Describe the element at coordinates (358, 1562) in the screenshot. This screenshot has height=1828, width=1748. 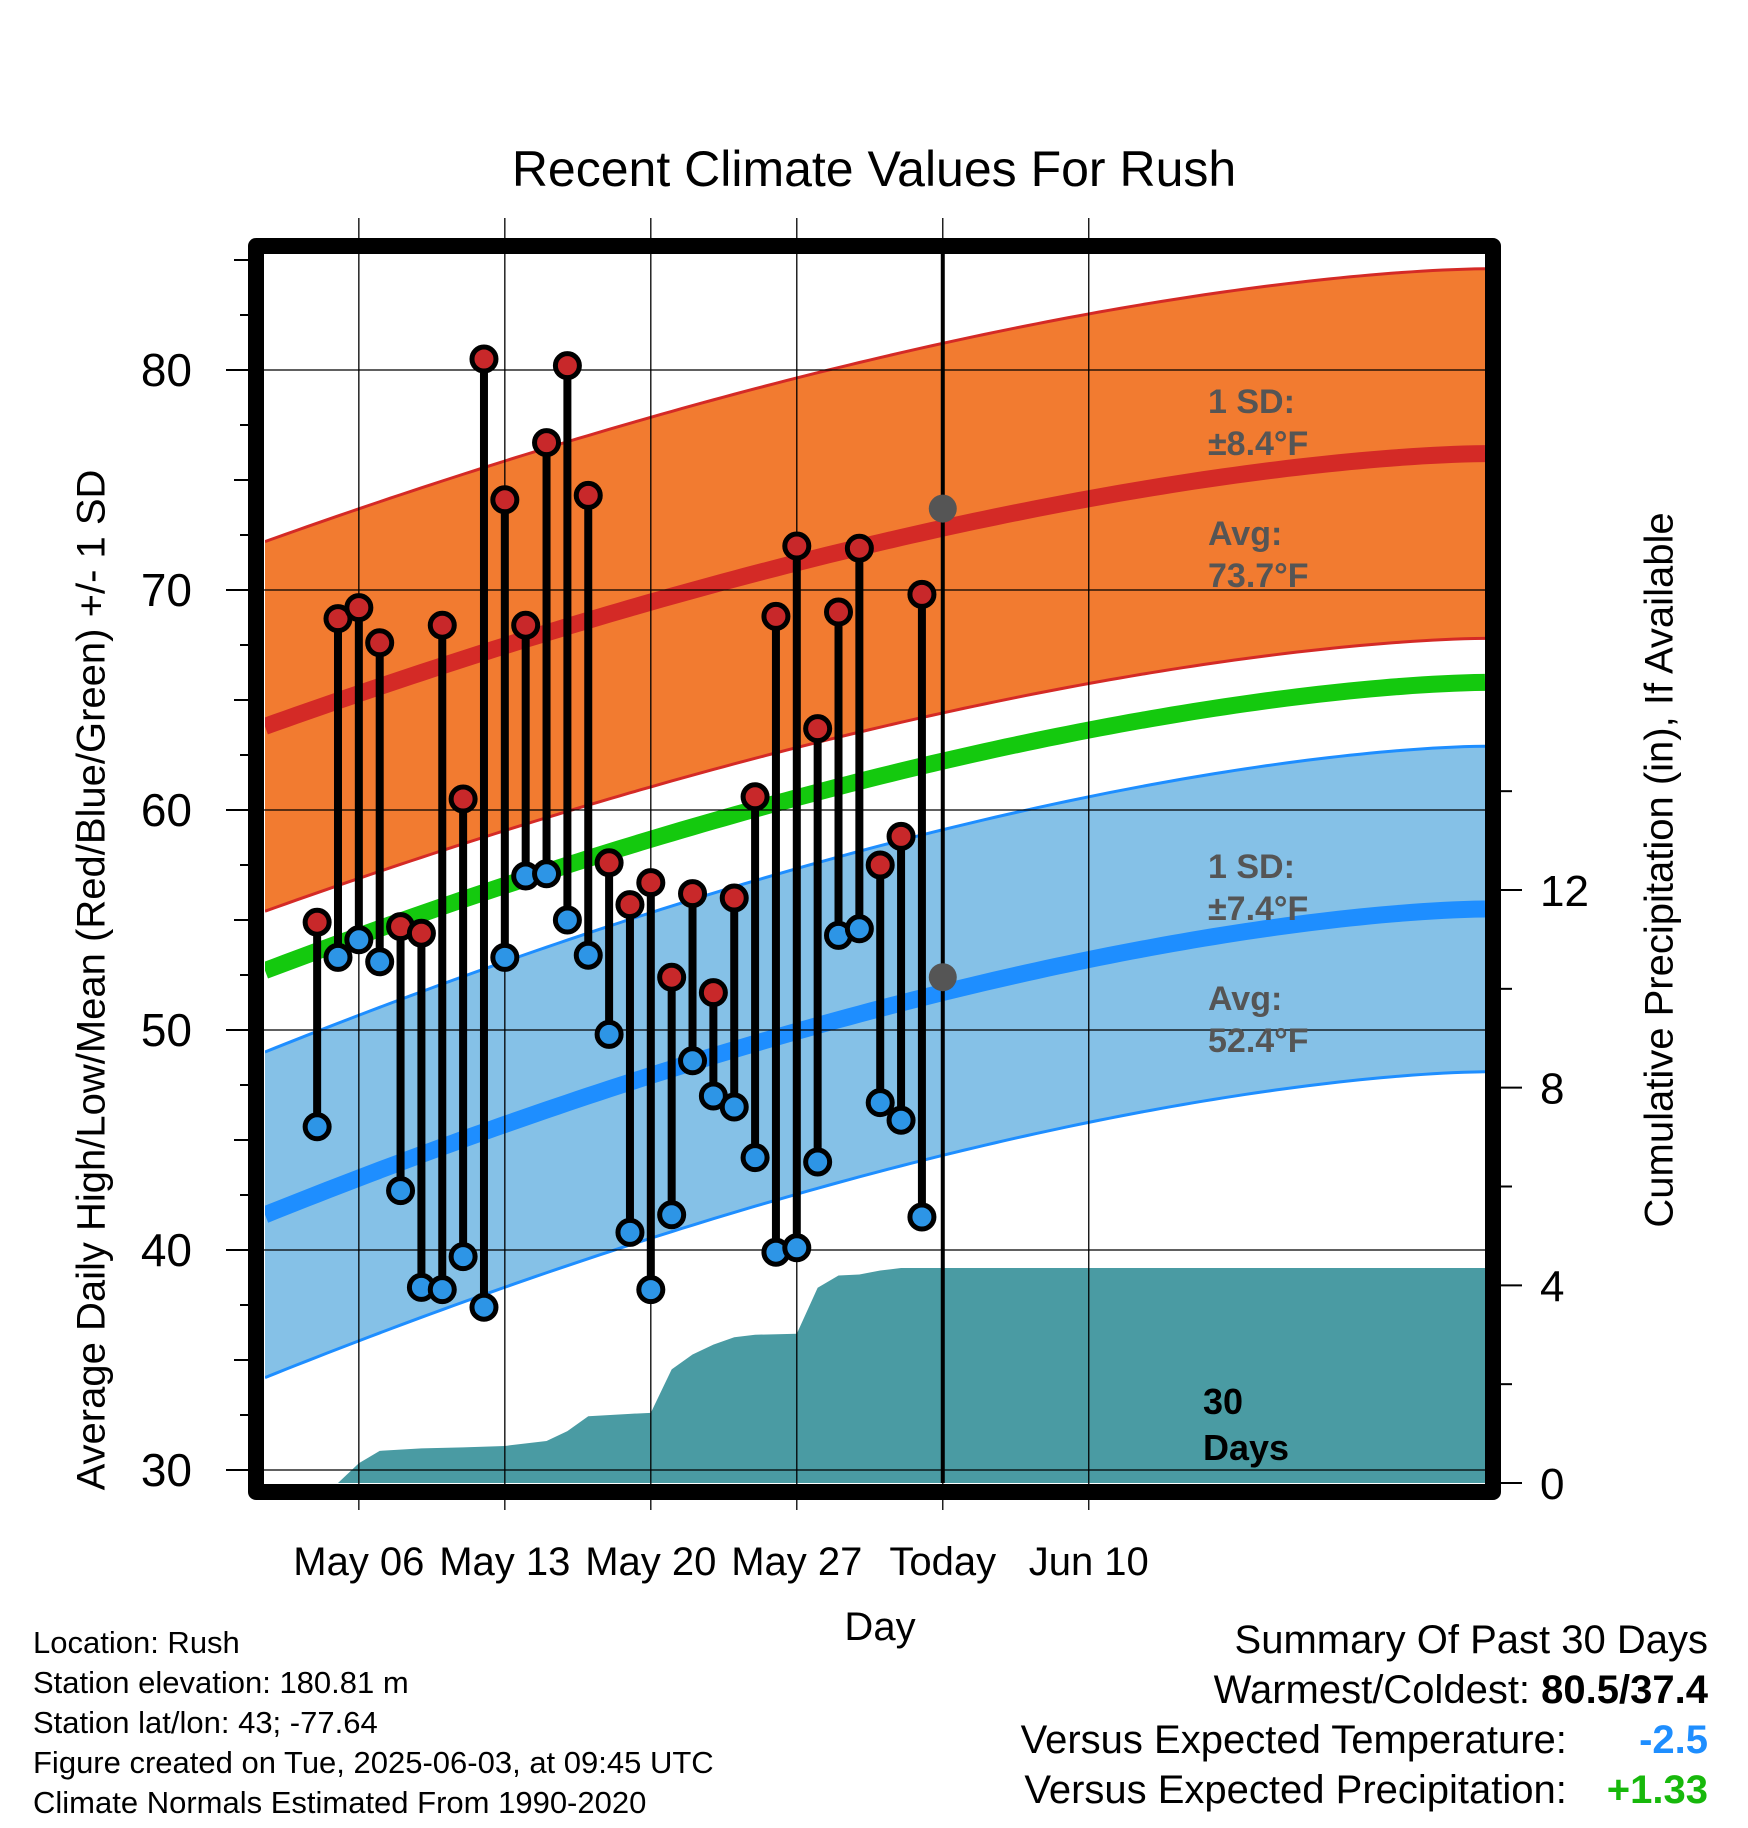
I see `x-tick-label: May 06` at that location.